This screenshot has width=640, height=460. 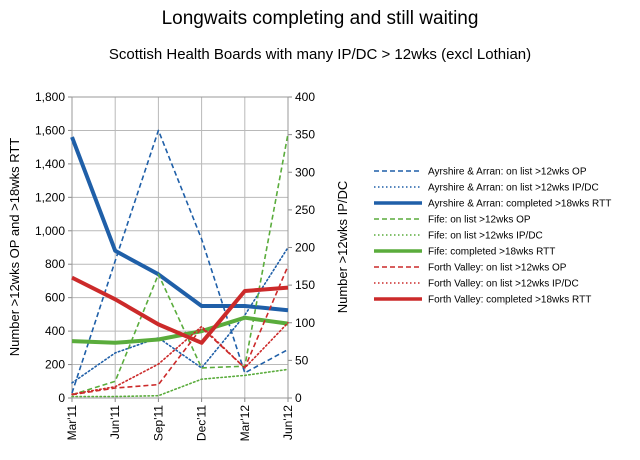 What do you see at coordinates (497, 268) in the screenshot?
I see `legend-label: Forth Valley: on list >12wks OP` at bounding box center [497, 268].